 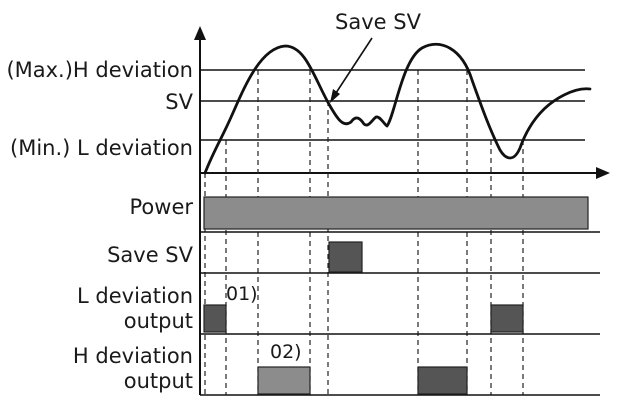 What do you see at coordinates (353, 67) in the screenshot?
I see `save-sv-callout-leader` at bounding box center [353, 67].